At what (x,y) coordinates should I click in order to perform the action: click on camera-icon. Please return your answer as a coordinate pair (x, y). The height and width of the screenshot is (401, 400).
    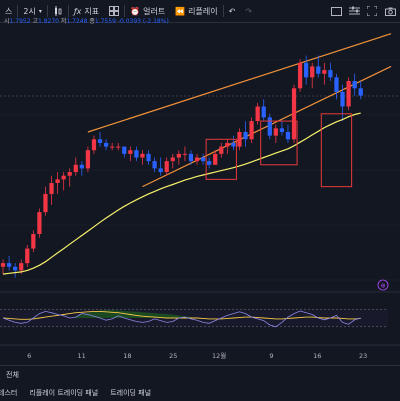
    Looking at the image, I should click on (390, 11).